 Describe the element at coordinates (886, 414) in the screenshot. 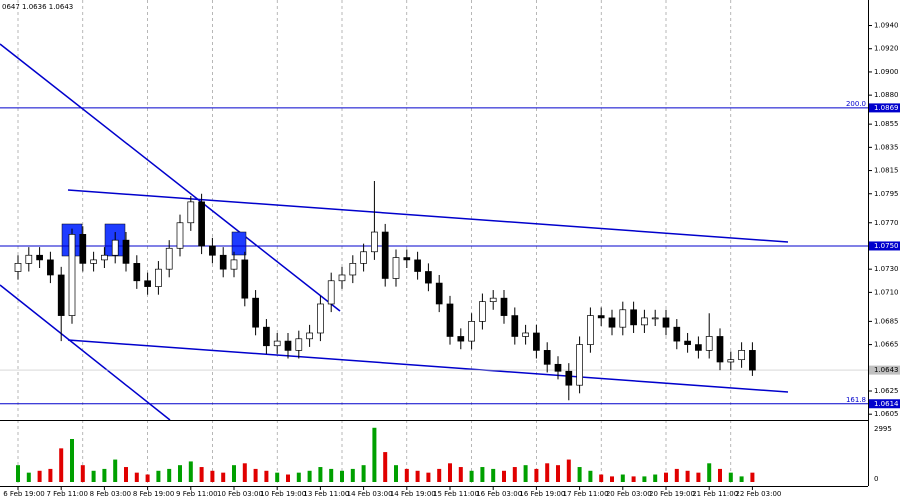

I see `y-tick-label: 1.0605` at that location.